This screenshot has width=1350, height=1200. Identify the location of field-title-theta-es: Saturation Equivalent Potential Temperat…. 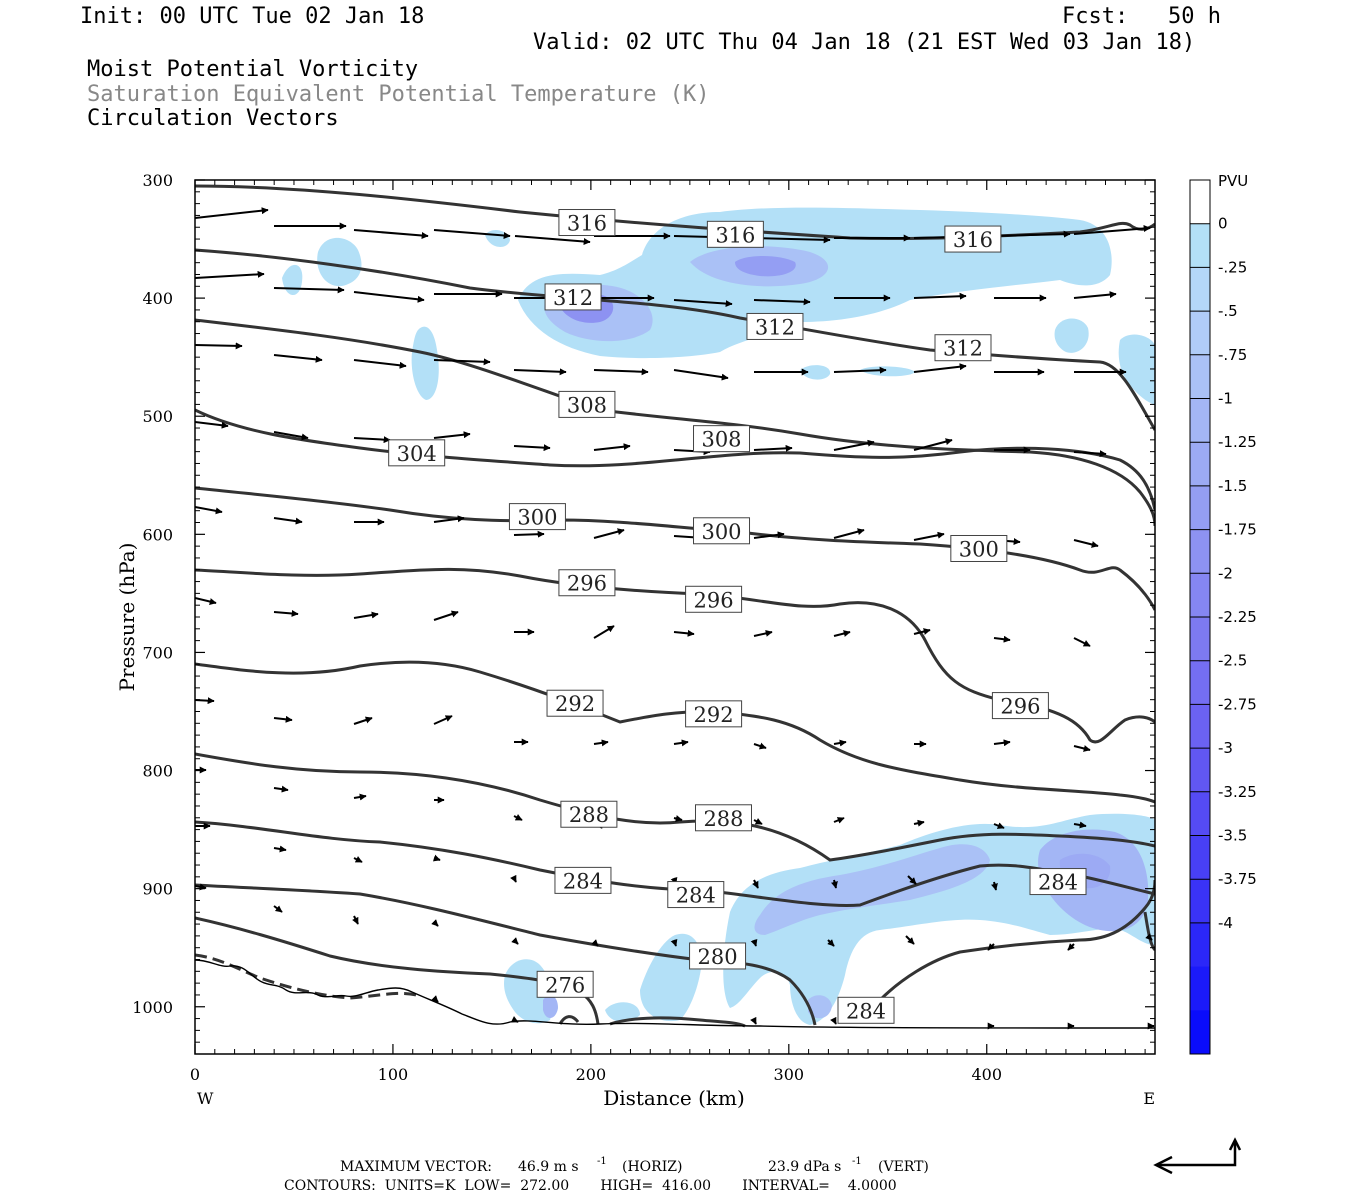
(398, 94).